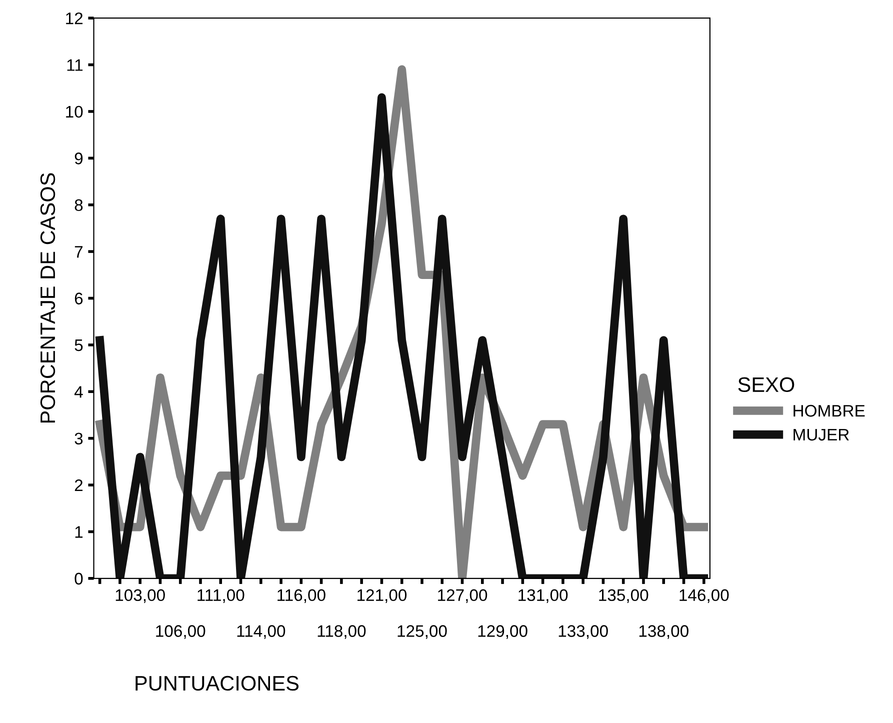  Describe the element at coordinates (48, 298) in the screenshot. I see `y-axis-title: PORCENTAJE DE CASOS` at that location.